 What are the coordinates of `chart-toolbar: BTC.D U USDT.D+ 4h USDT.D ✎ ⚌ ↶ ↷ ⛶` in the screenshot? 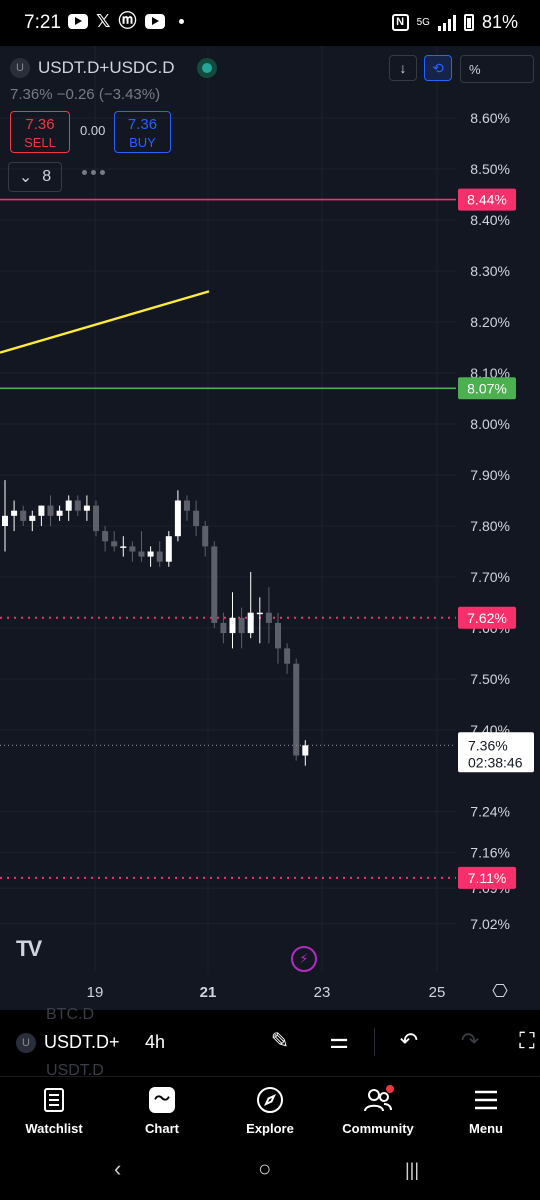 It's located at (270, 1042).